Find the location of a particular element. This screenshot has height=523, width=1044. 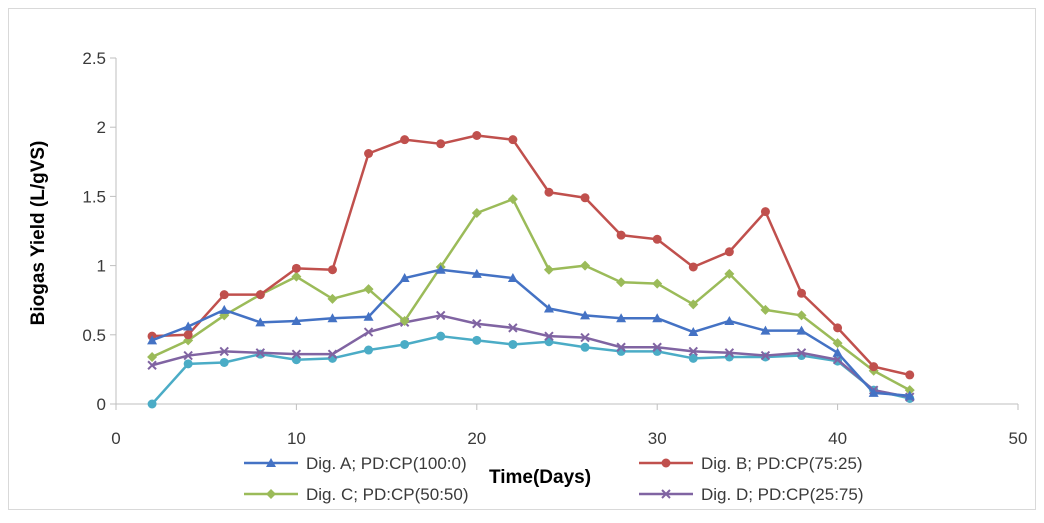

y-tick-label: 1 is located at coordinates (101, 266).